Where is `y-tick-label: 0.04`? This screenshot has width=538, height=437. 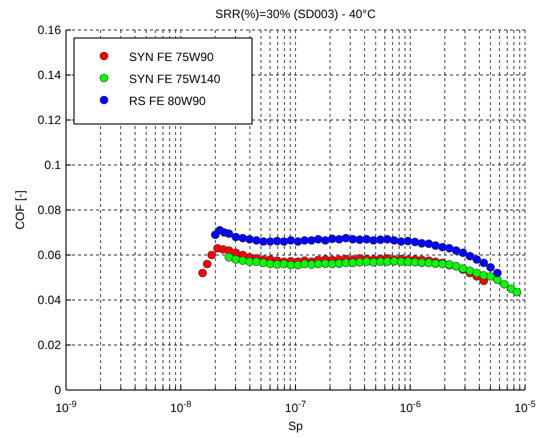
y-tick-label: 0.04 is located at coordinates (50, 300).